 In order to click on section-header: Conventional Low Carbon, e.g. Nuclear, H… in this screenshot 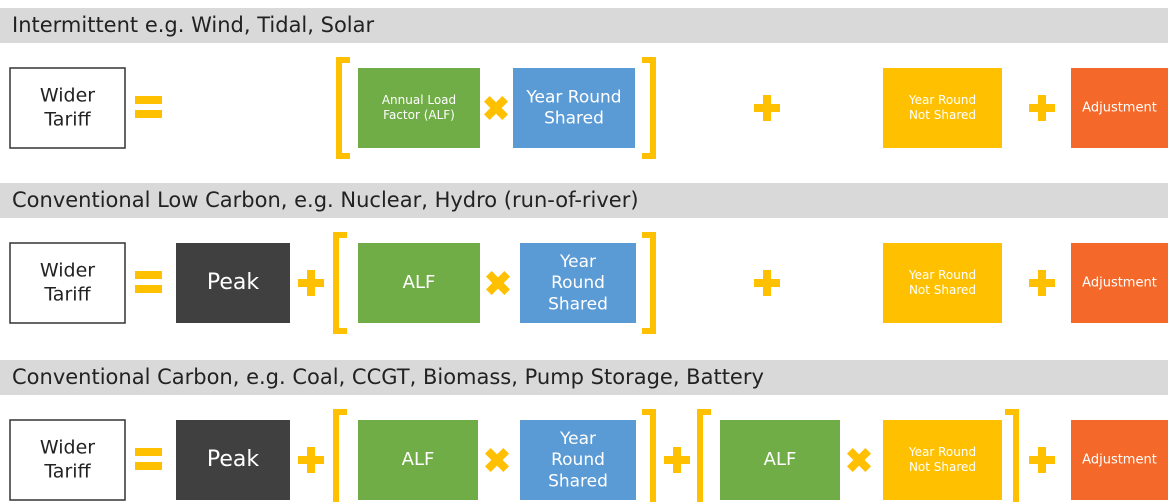, I will do `click(325, 200)`.